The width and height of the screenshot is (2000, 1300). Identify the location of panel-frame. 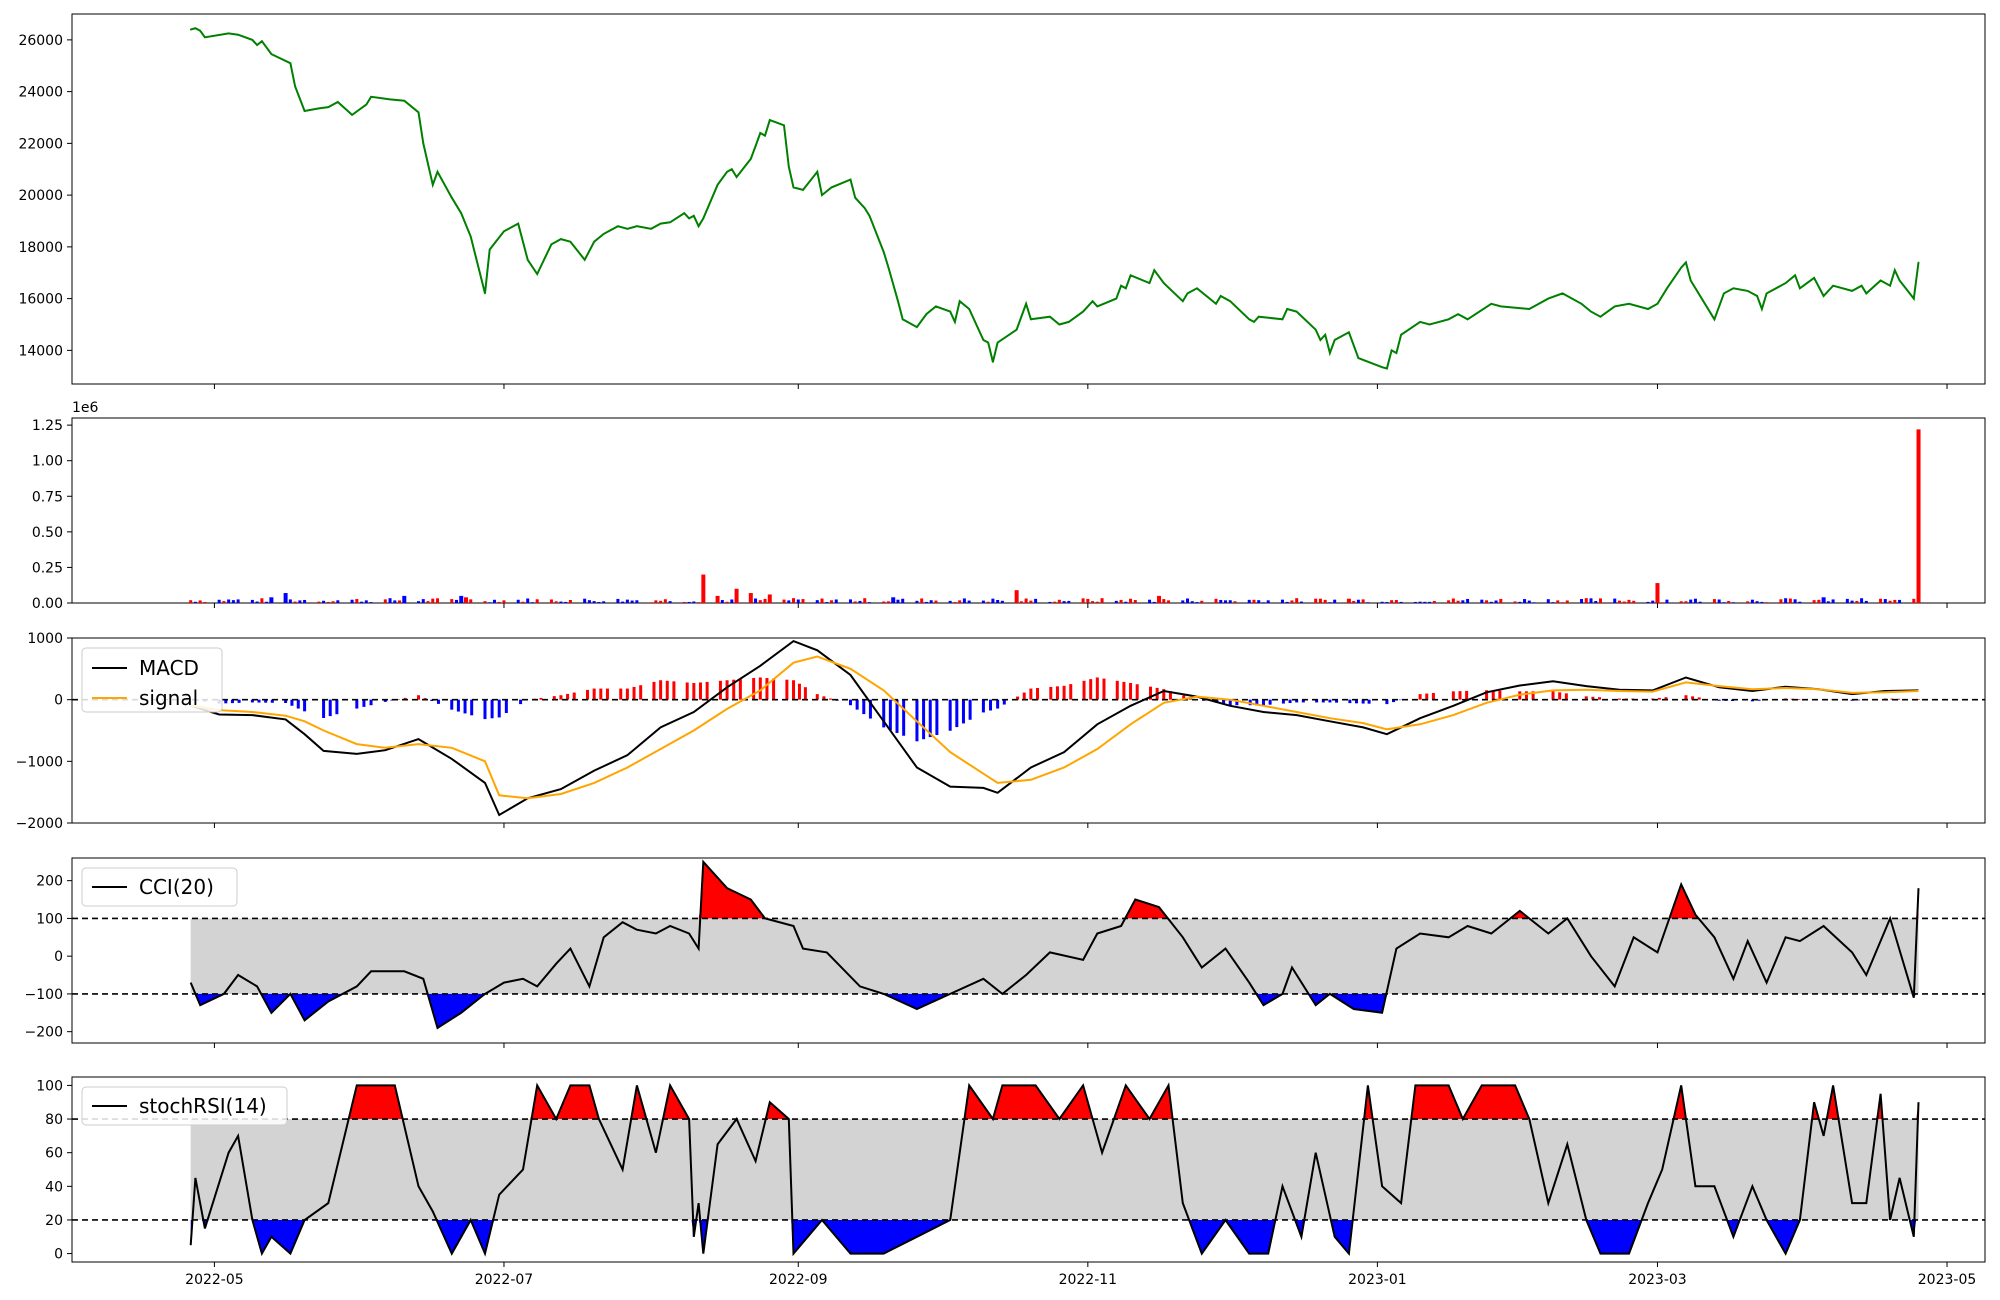
(1028, 730).